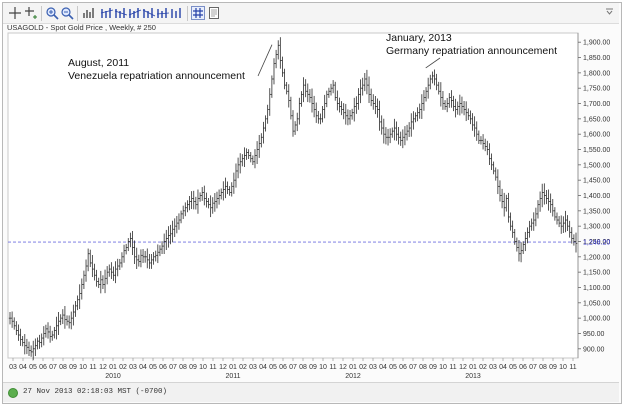 This screenshot has width=624, height=406. I want to click on status-timestamp: 27 Nov 2013 02:18:03 MST (-0700), so click(95, 392).